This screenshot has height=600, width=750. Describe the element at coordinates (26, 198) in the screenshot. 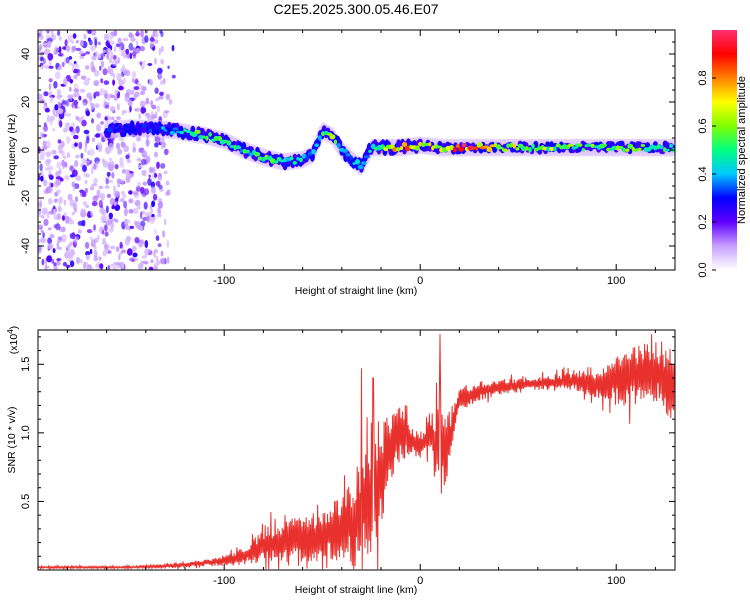

I see `spectrogram-y-tick-label: -20` at that location.